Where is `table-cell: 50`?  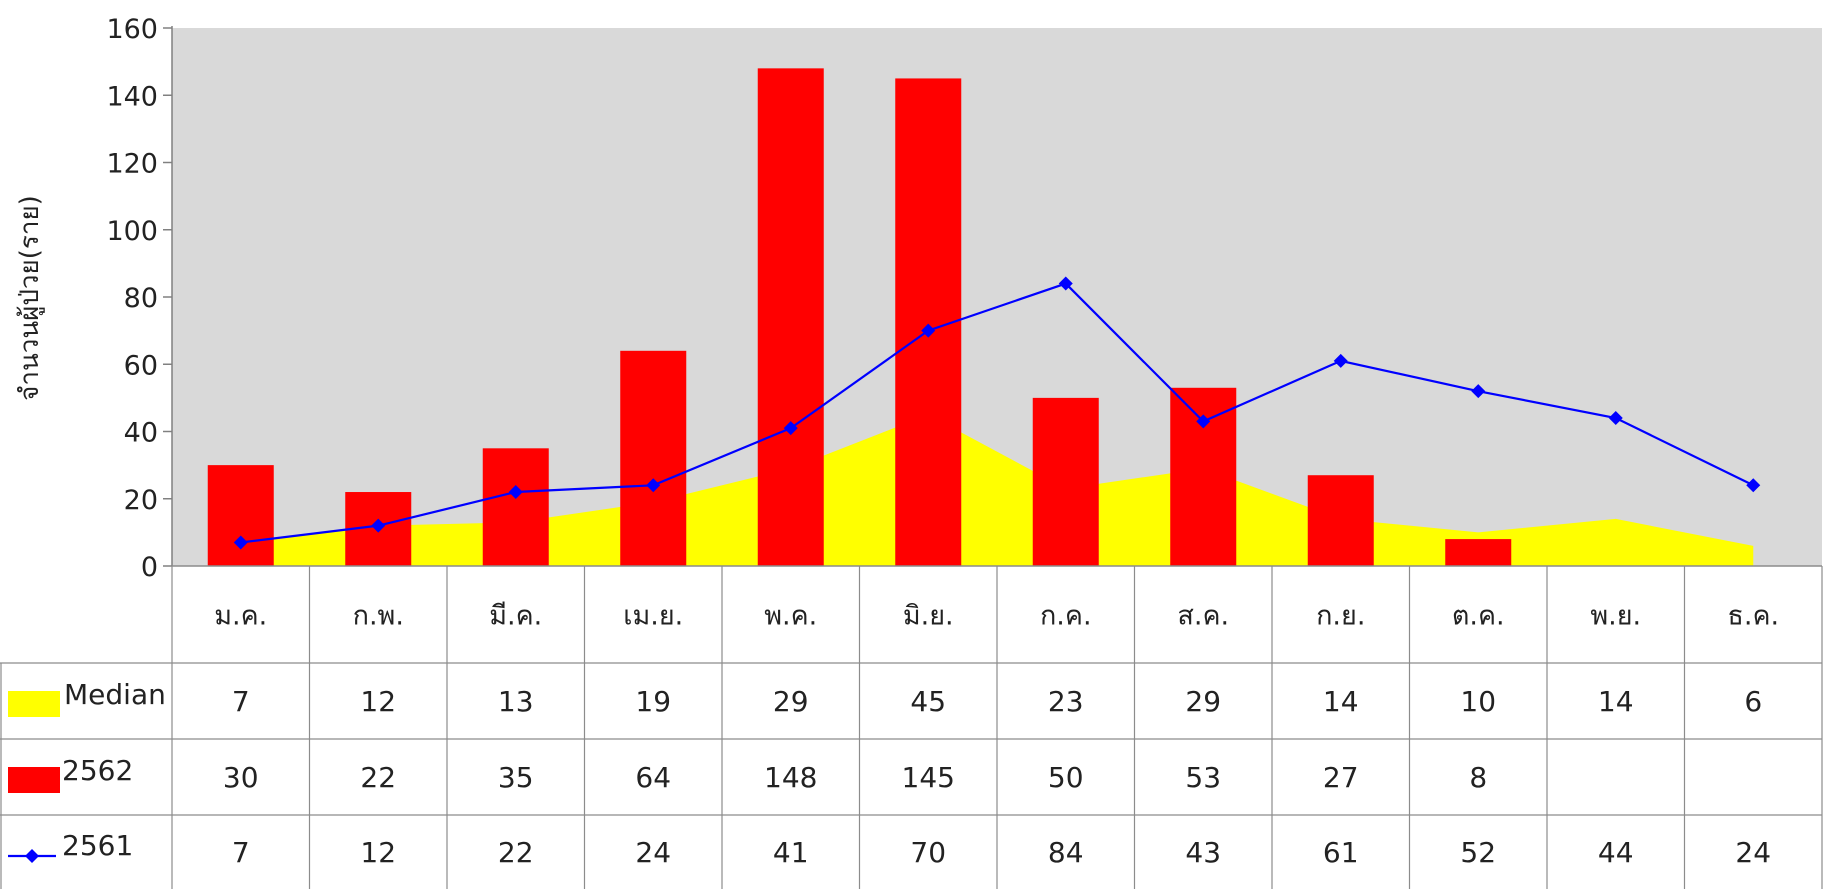
table-cell: 50 is located at coordinates (1066, 777).